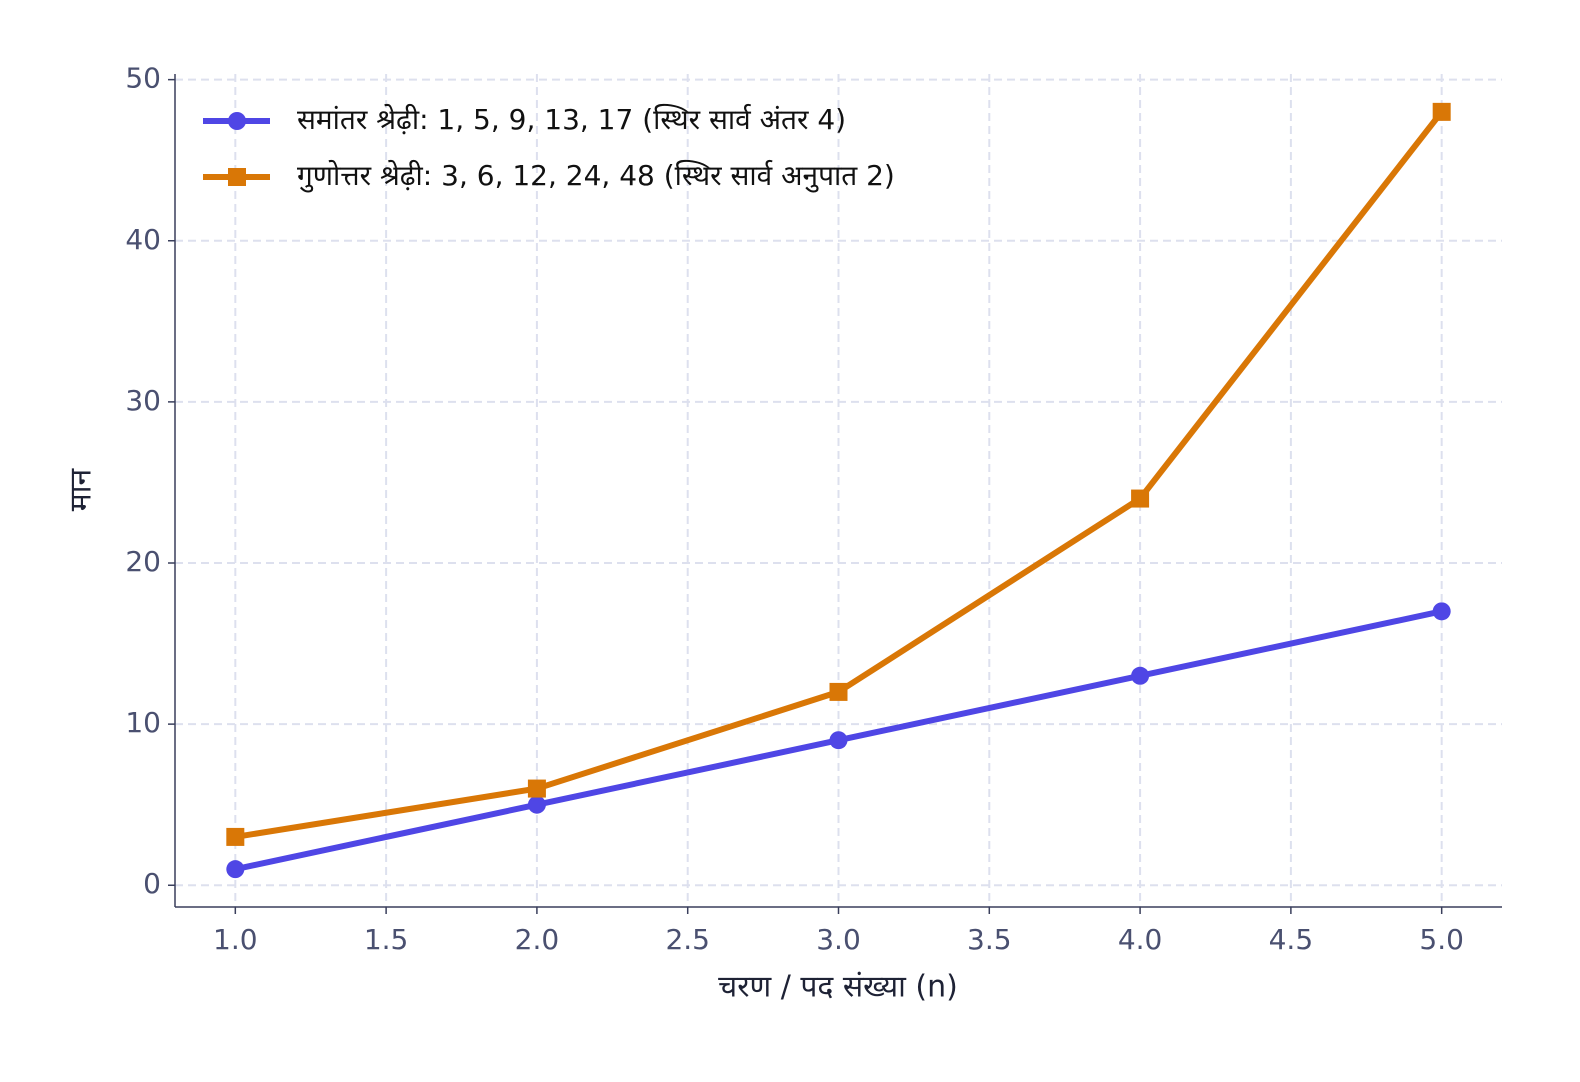 The height and width of the screenshot is (1082, 1580). I want to click on y-axis-label: मान, so click(81, 489).